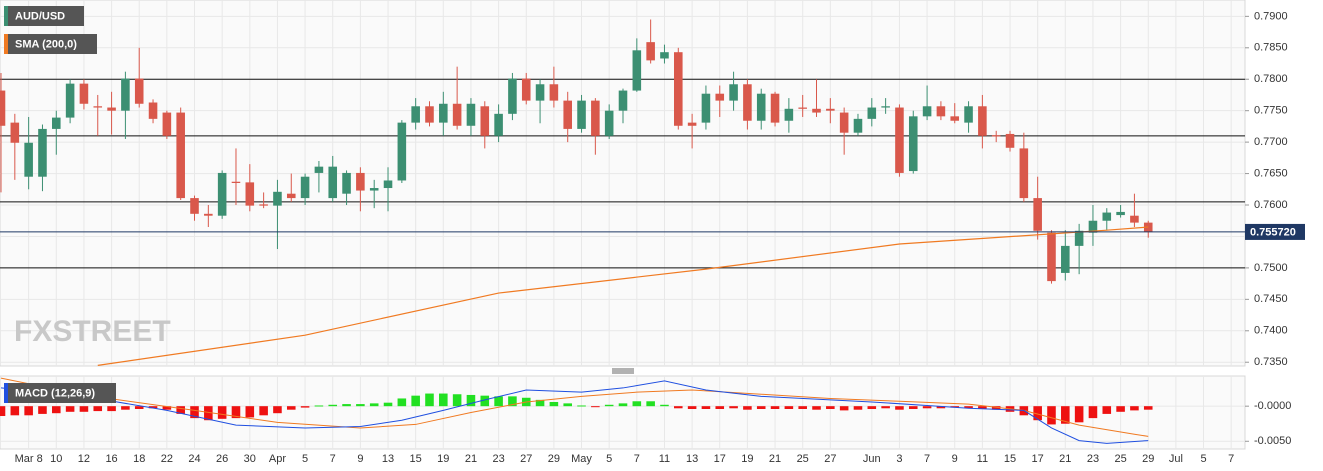 This screenshot has width=1323, height=471. I want to click on y-tick-label: -0.0000, so click(1272, 406).